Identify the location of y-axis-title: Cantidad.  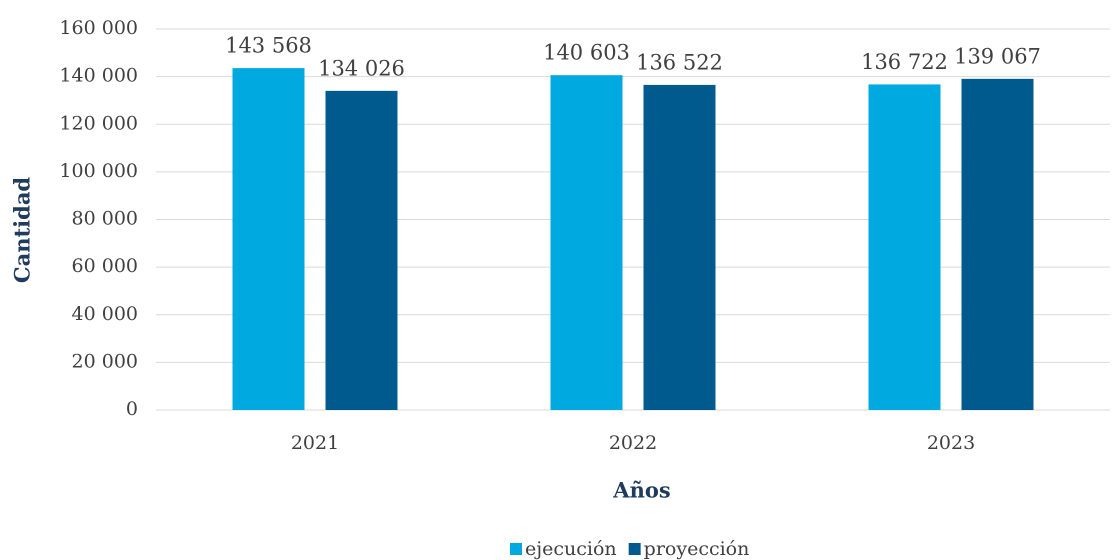
(22, 230).